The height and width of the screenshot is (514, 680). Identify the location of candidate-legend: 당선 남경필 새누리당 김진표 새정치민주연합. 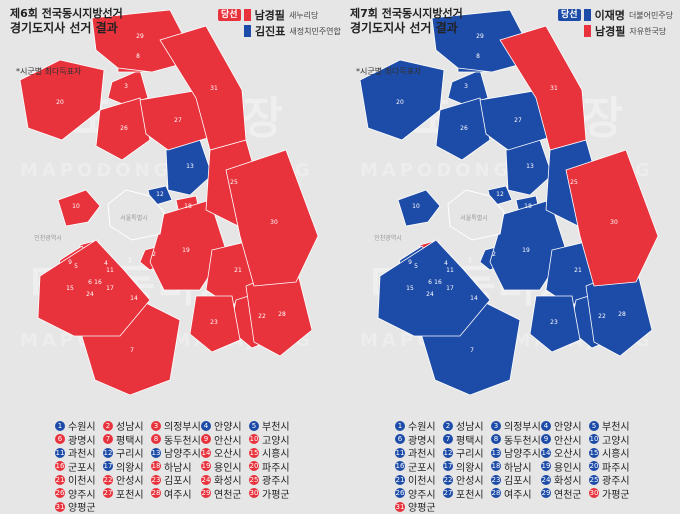
(279, 24).